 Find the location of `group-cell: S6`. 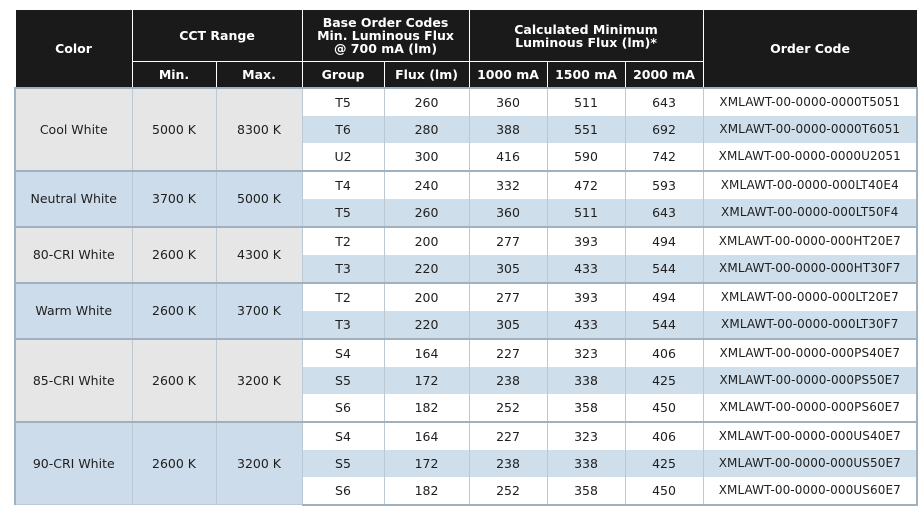

group-cell: S6 is located at coordinates (343, 491).